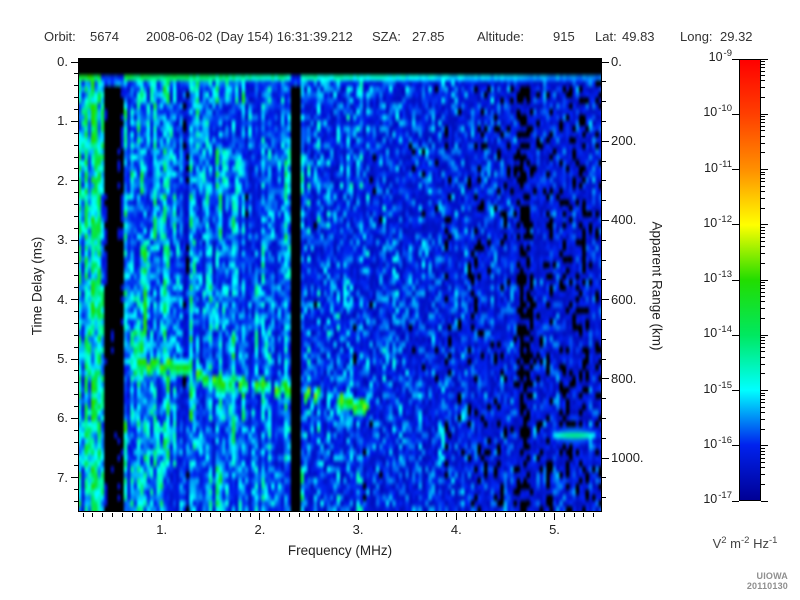 Image resolution: width=800 pixels, height=600 pixels. Describe the element at coordinates (554, 529) in the screenshot. I see `x-tick-label: 5.` at that location.